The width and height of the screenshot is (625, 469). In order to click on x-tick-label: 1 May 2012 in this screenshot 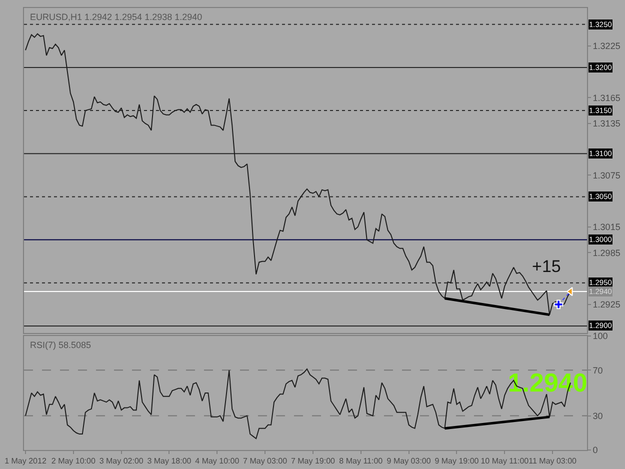, I will do `click(25, 461)`.